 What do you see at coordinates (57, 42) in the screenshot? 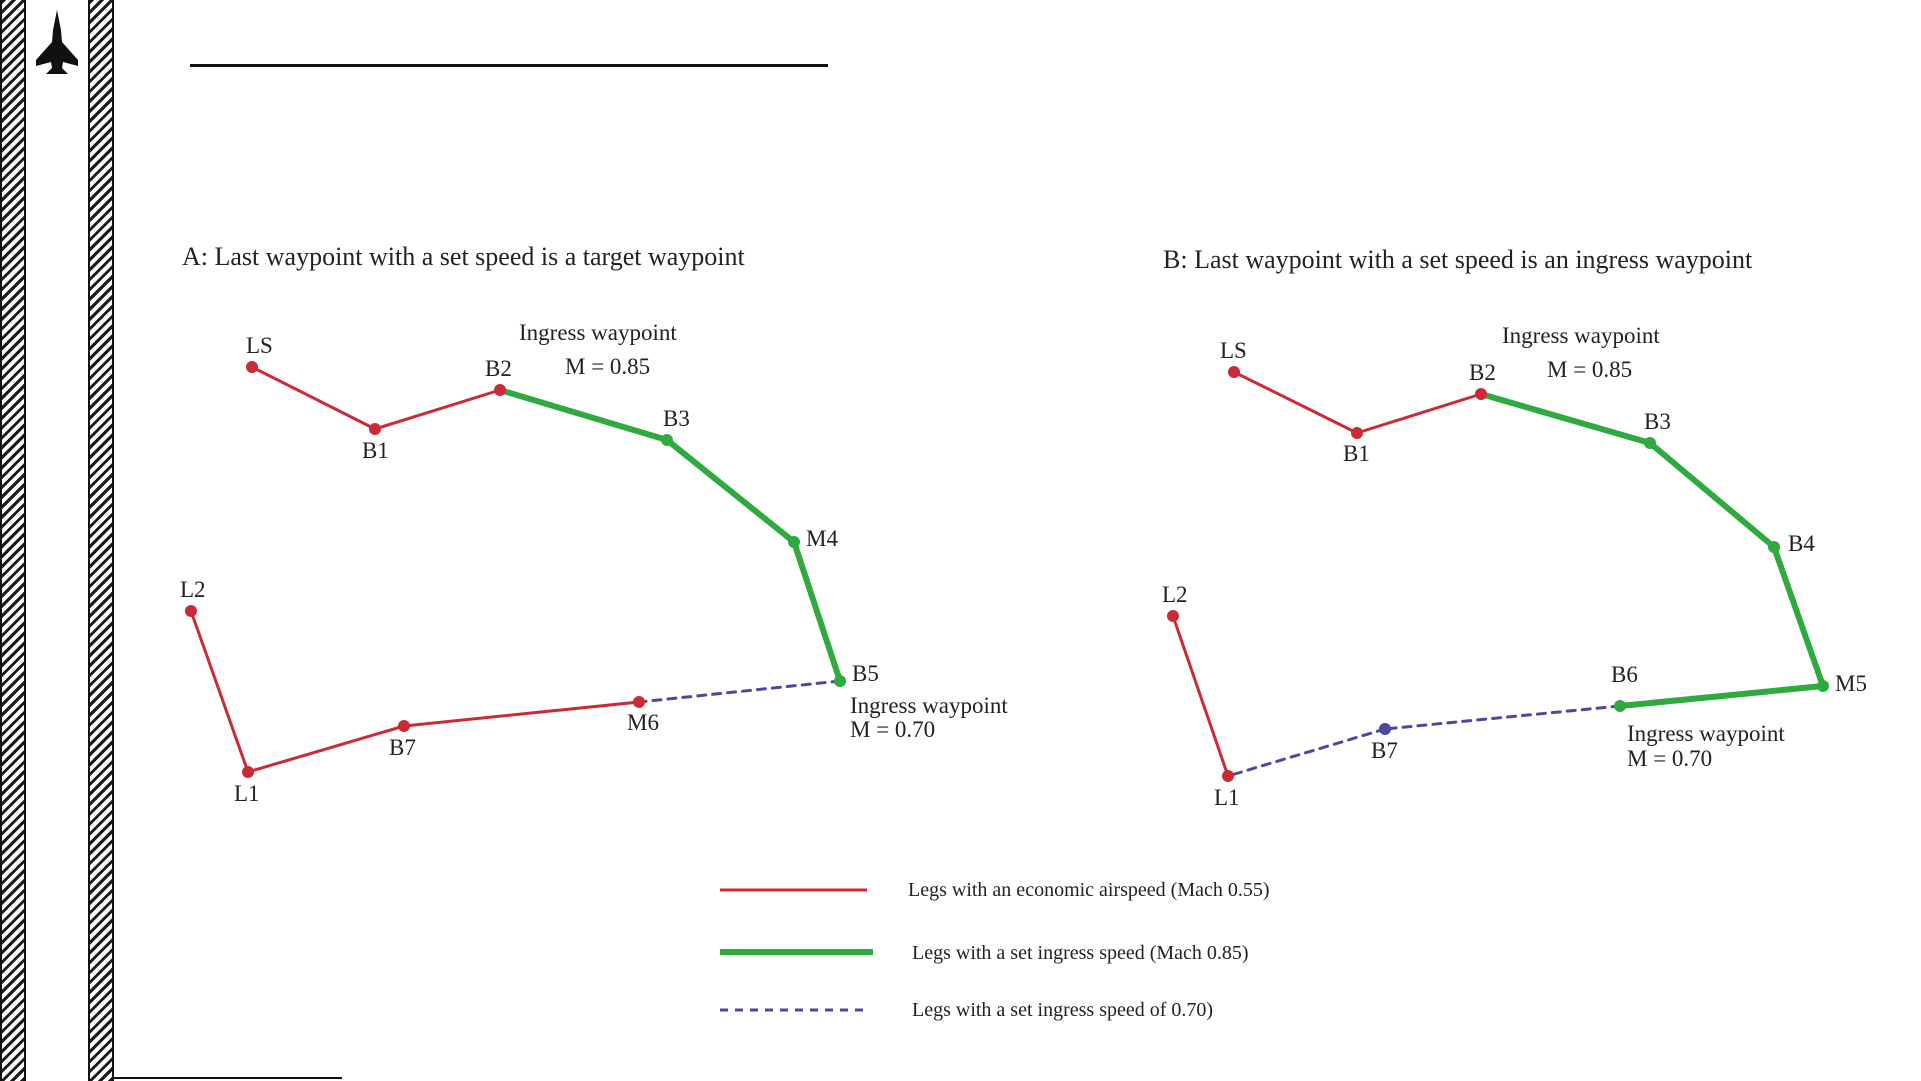
I see `jet-silhouette-icon` at bounding box center [57, 42].